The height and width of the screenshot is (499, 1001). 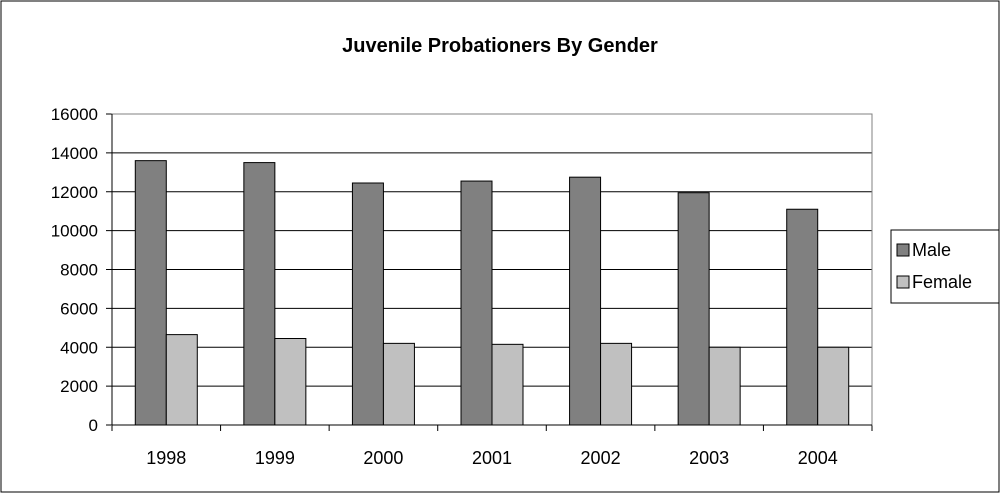 What do you see at coordinates (74, 192) in the screenshot?
I see `y-tick-label: 12000` at bounding box center [74, 192].